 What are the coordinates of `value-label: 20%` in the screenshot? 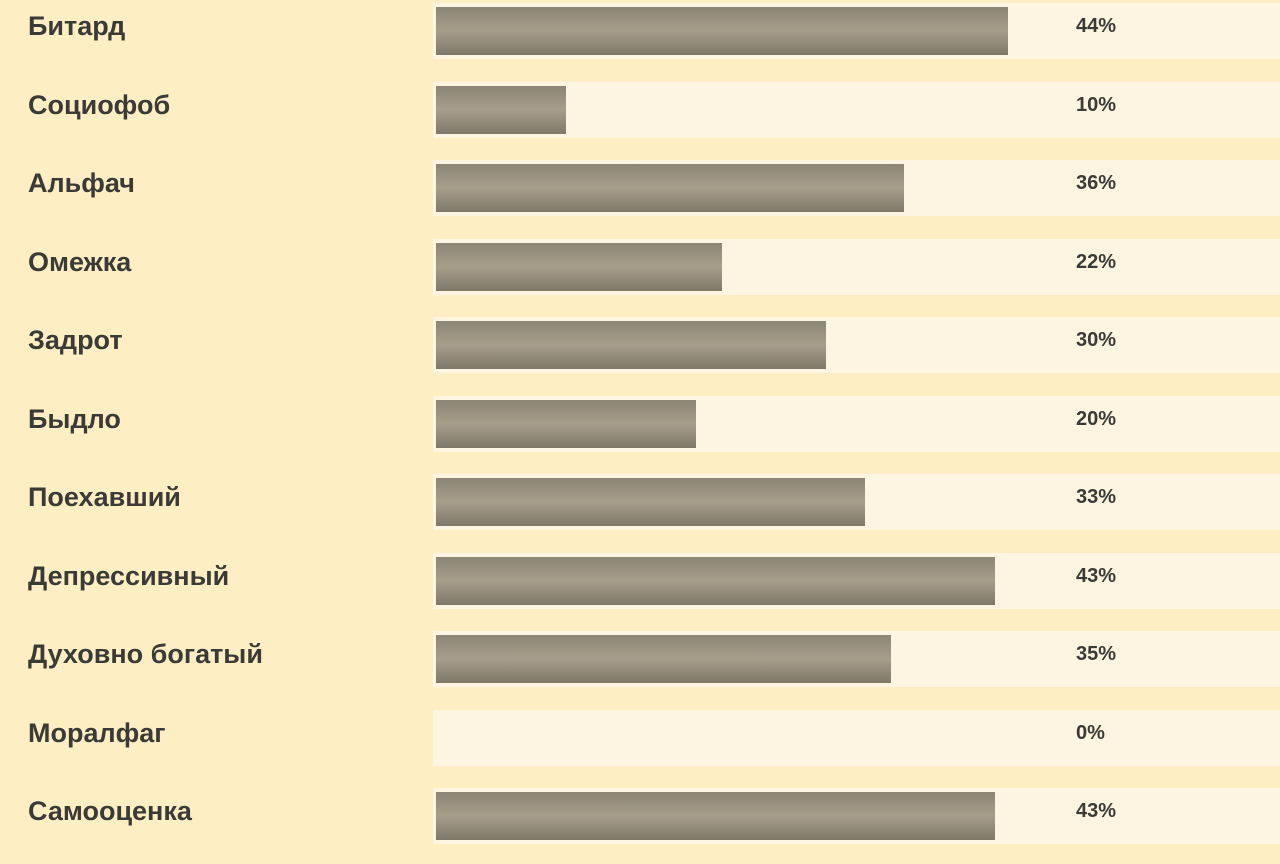 It's located at (1096, 419).